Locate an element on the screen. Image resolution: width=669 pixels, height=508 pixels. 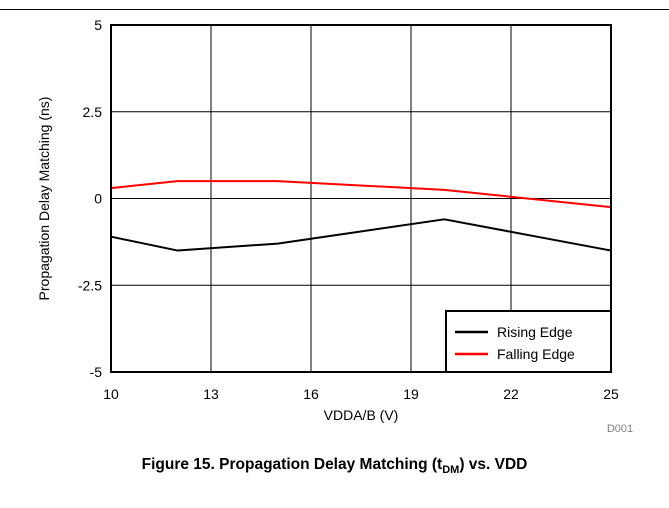
legend-label: Falling Edge is located at coordinates (536, 354).